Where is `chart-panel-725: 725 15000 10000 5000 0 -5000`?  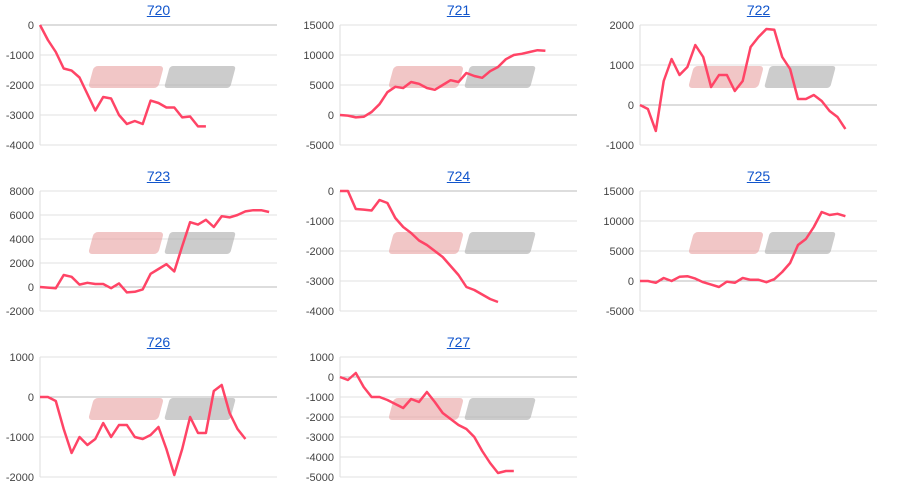
chart-panel-725: 725 15000 10000 5000 0 -5000 is located at coordinates (750, 249).